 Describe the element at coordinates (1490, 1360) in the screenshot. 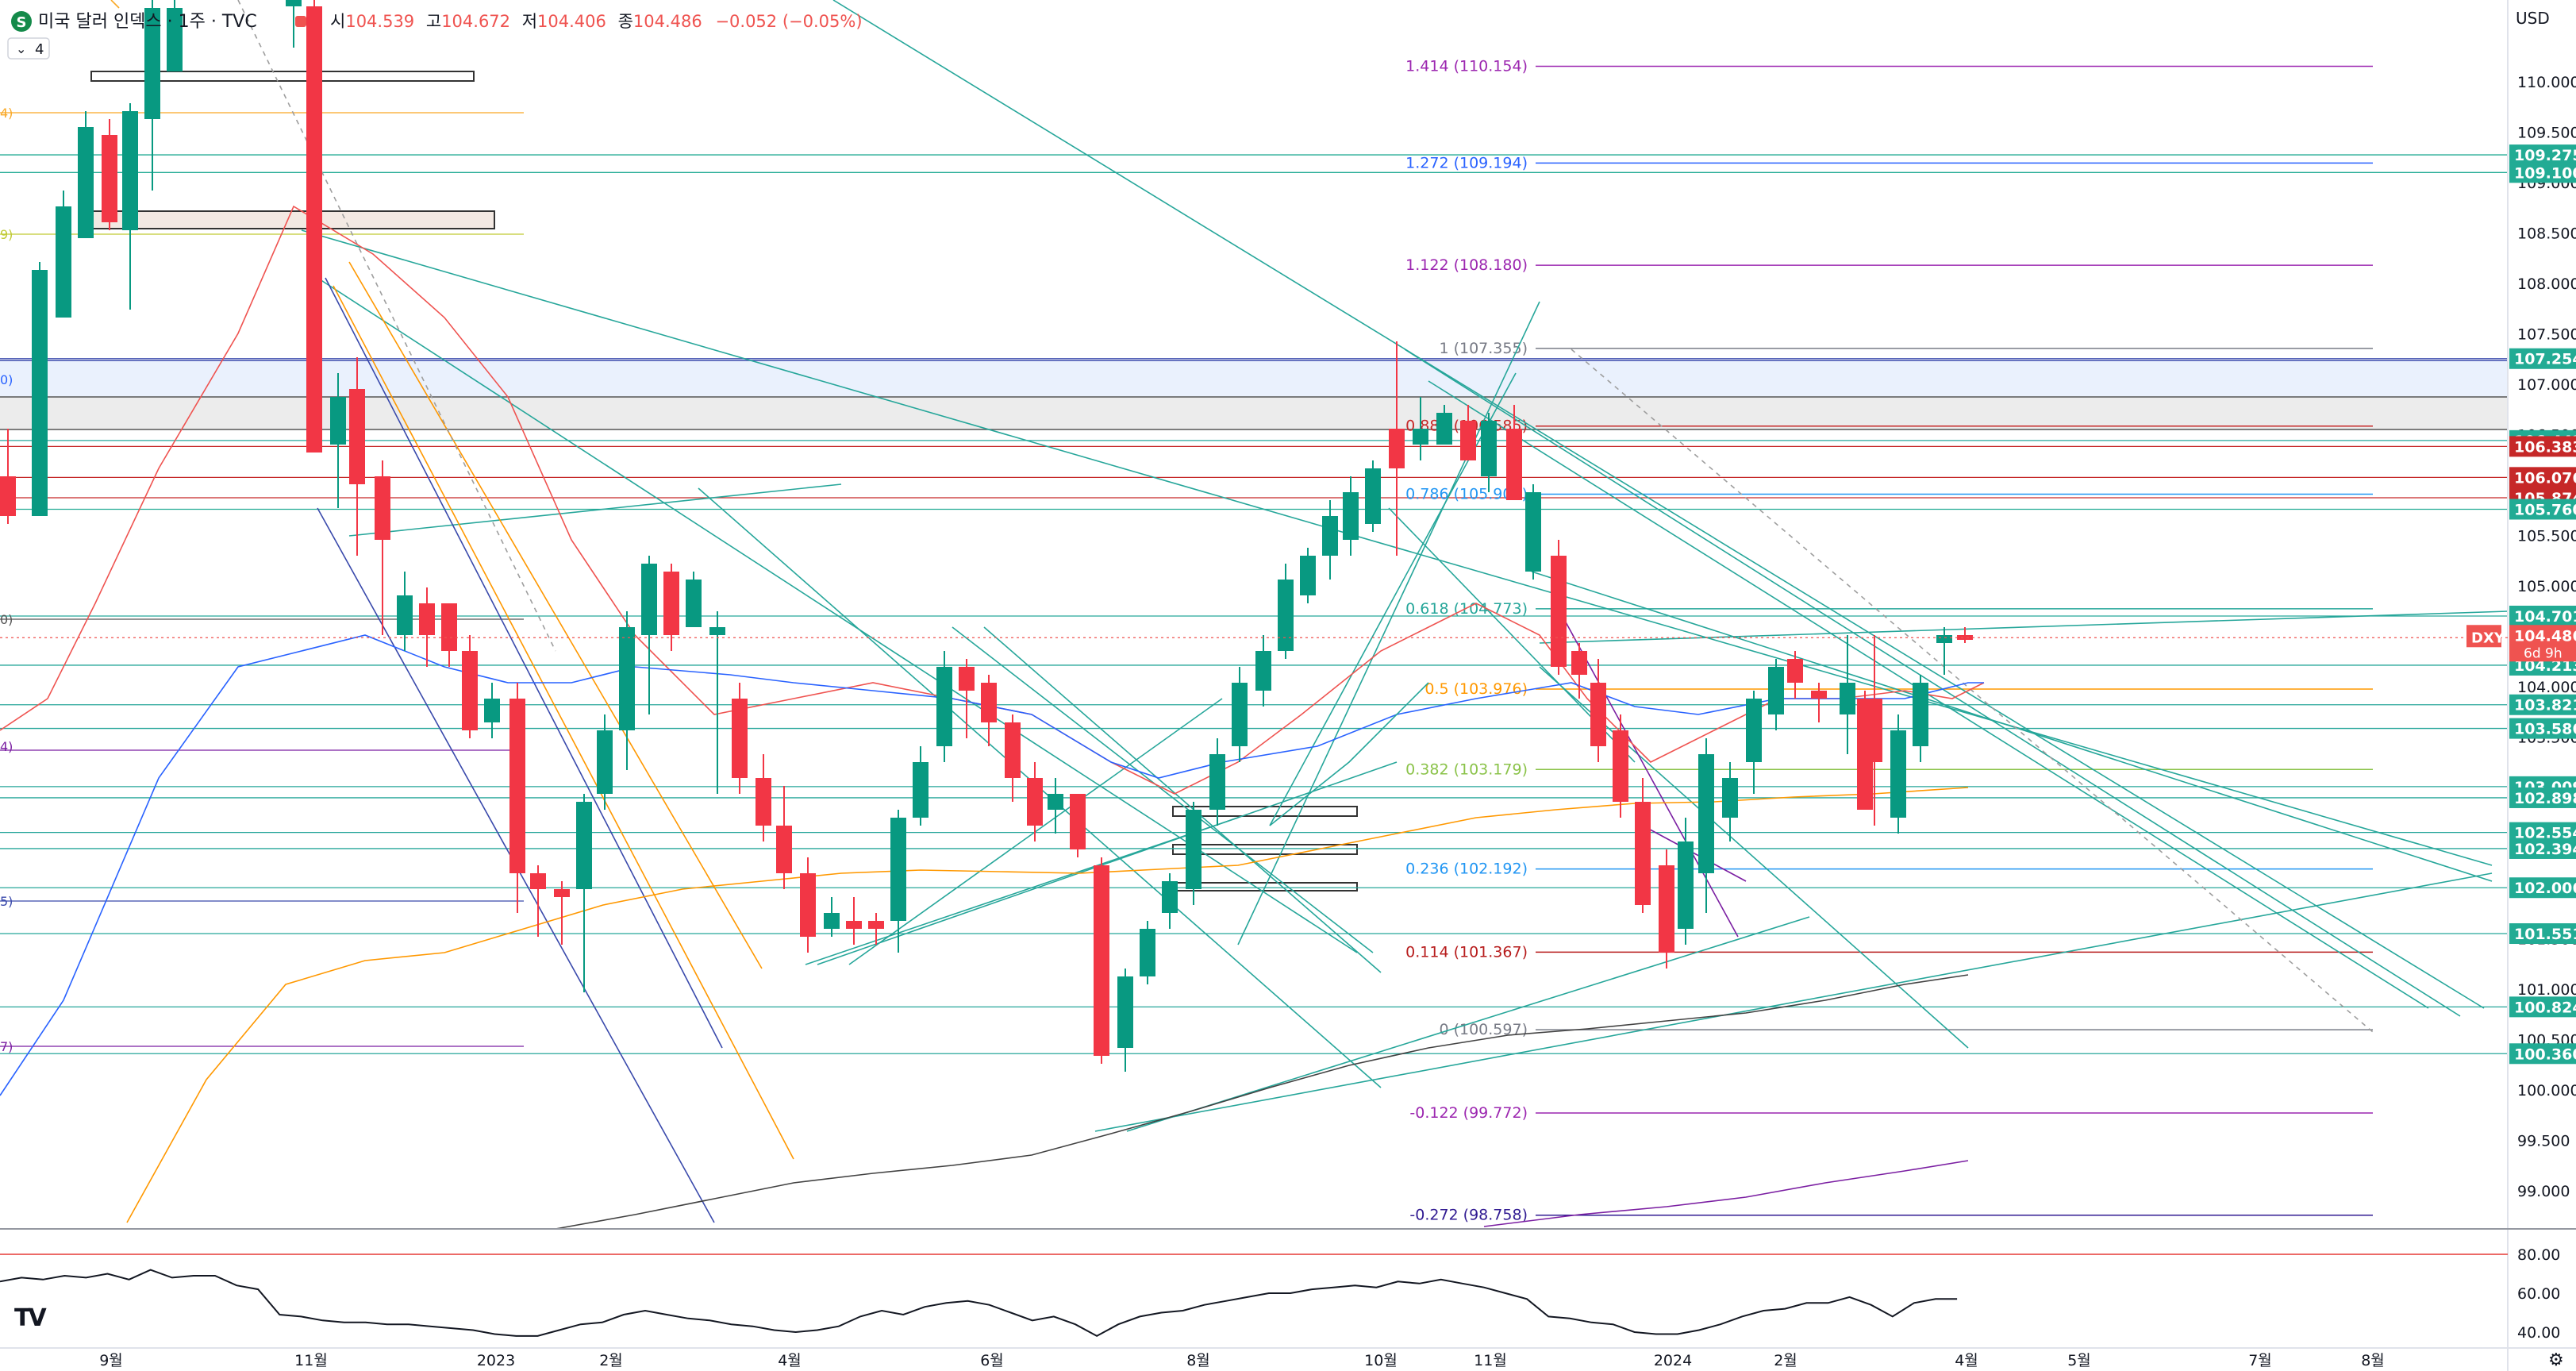

I see `time-tick-label: 11월` at that location.